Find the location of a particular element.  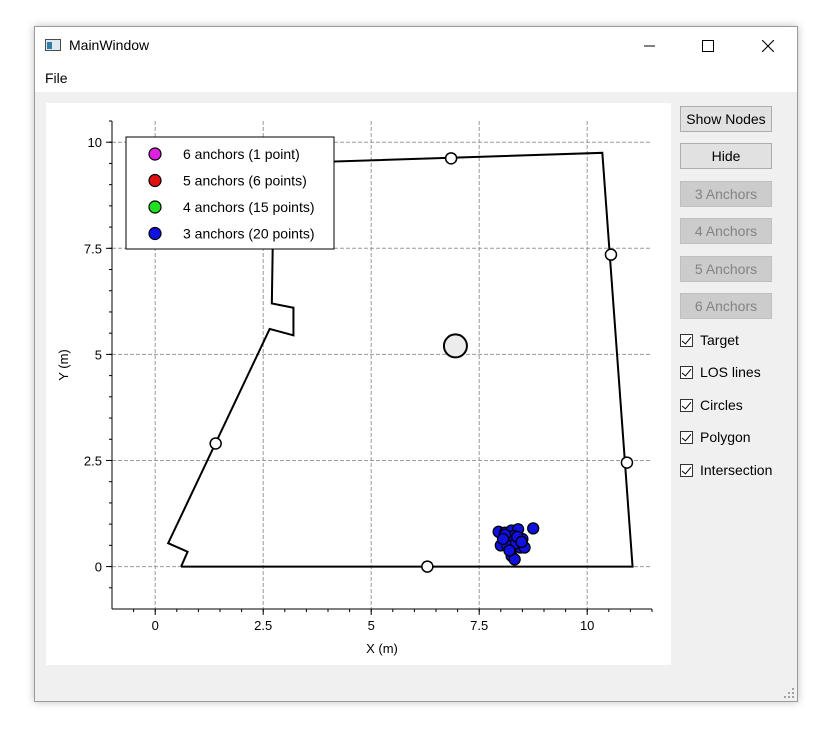

x-tick-label: 10 is located at coordinates (587, 625).